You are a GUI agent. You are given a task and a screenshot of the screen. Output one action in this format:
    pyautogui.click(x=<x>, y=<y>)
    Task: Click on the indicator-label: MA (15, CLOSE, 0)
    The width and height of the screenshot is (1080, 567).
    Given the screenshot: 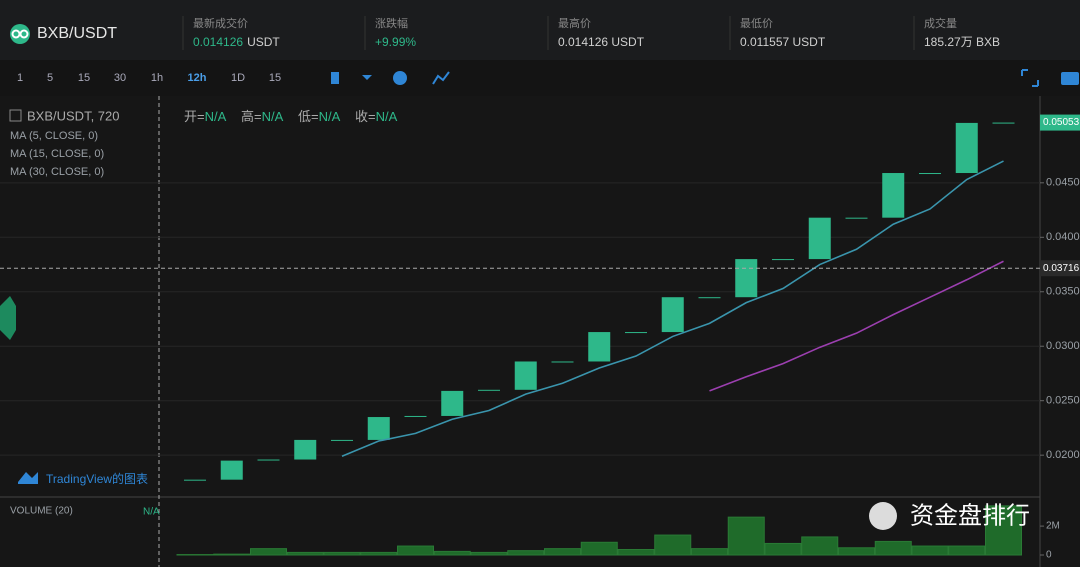 What is the action you would take?
    pyautogui.click(x=57, y=154)
    